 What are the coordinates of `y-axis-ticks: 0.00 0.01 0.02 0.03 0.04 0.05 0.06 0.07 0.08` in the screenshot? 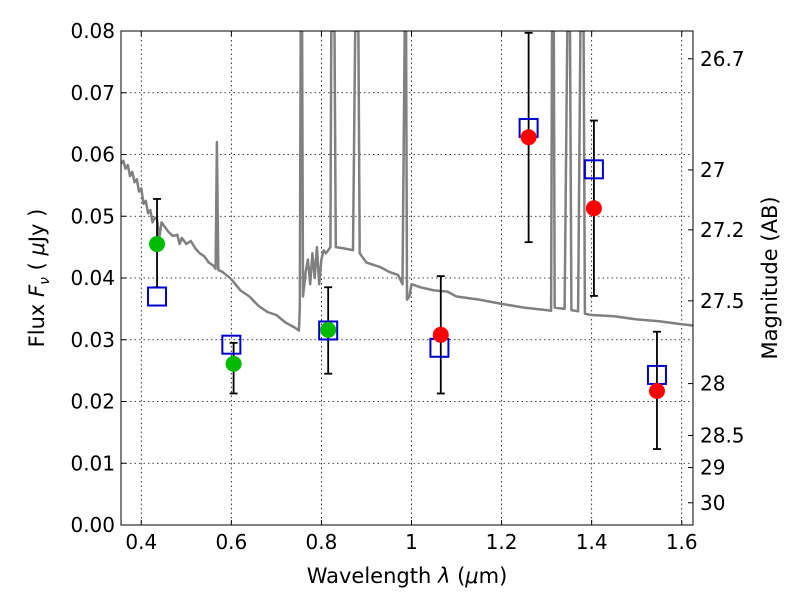 It's located at (98, 278).